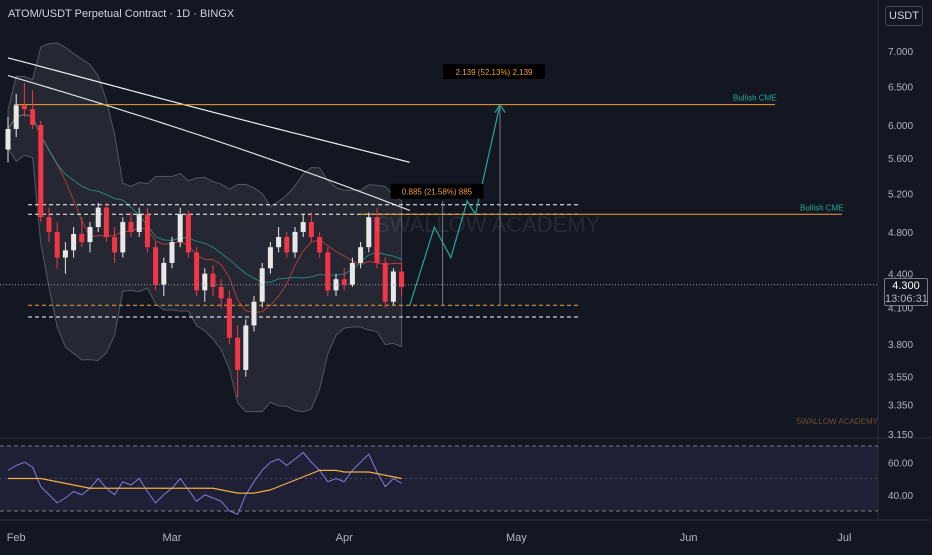 This screenshot has width=932, height=555. I want to click on rsi-tick-label: 60.00, so click(900, 463).